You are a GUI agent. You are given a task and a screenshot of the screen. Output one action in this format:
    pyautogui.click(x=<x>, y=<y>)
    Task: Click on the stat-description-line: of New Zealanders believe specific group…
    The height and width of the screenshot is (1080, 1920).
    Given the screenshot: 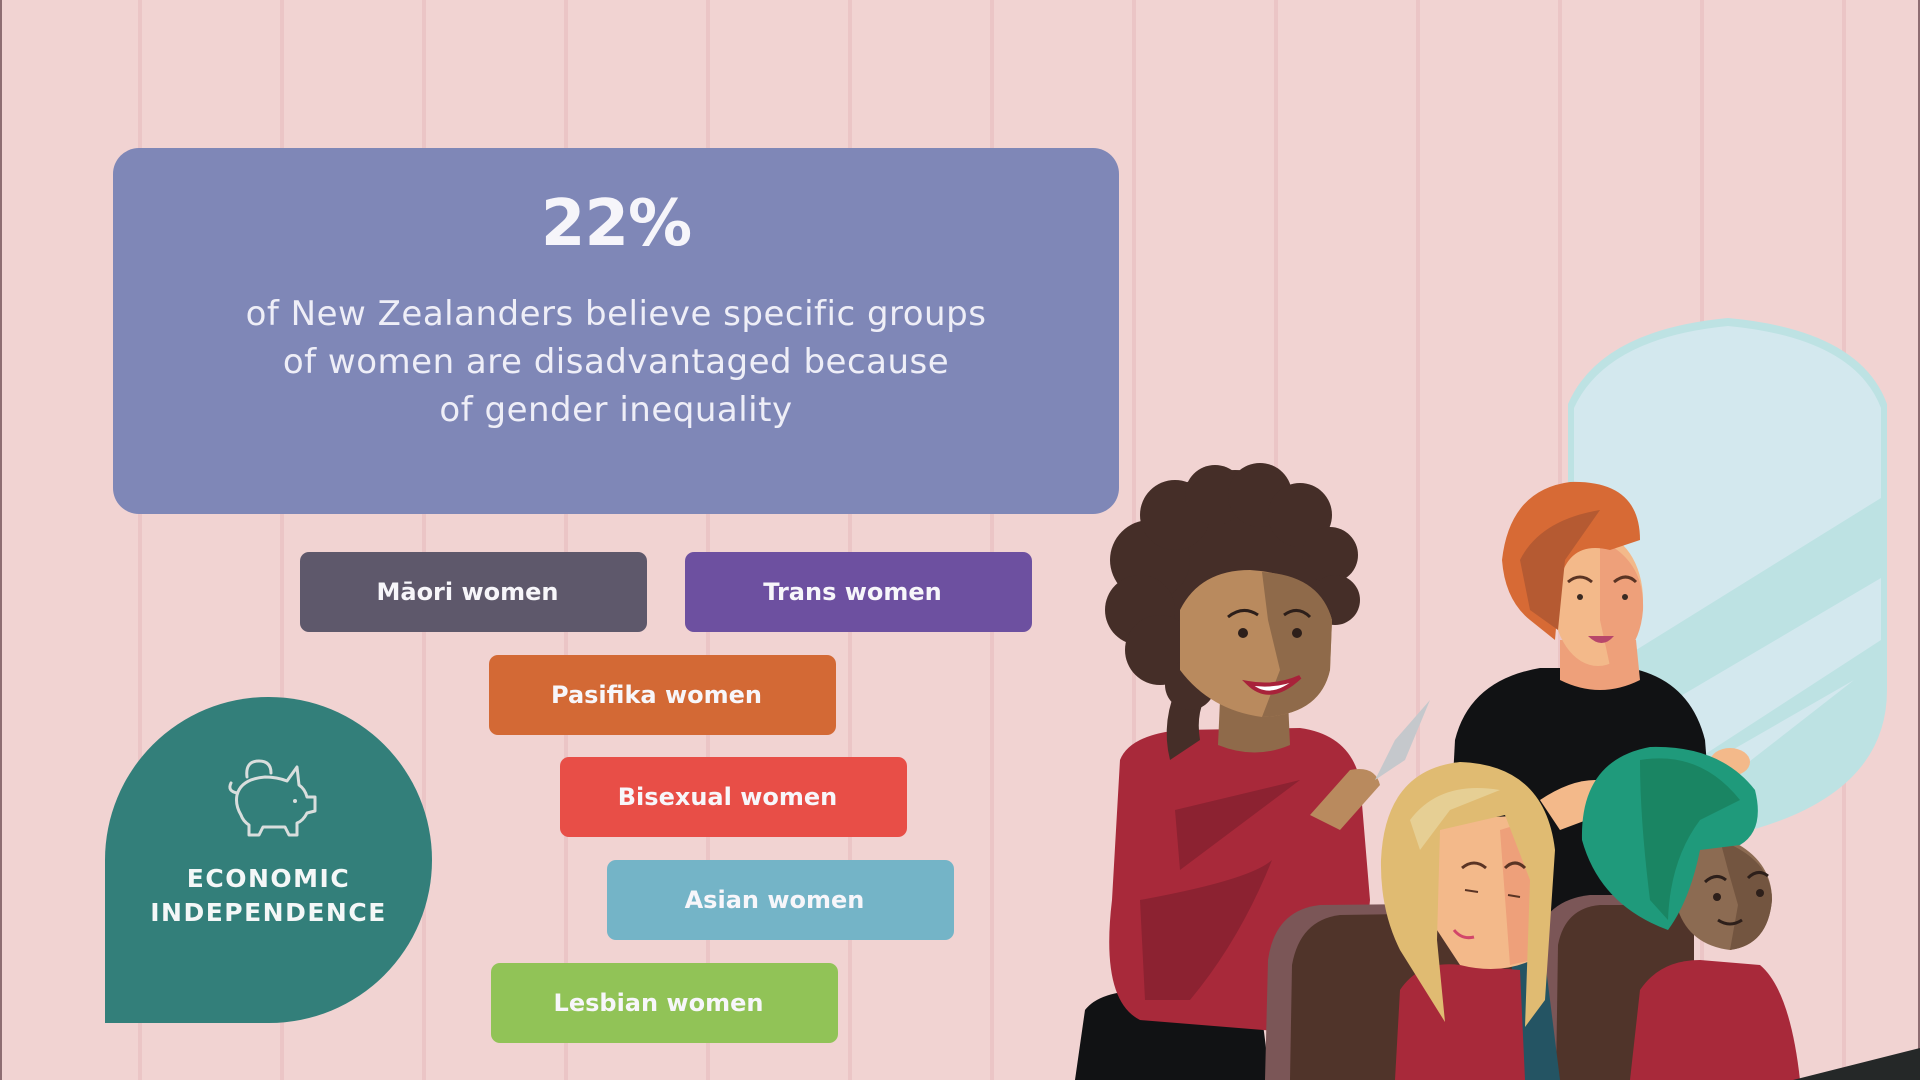 What is the action you would take?
    pyautogui.click(x=616, y=314)
    